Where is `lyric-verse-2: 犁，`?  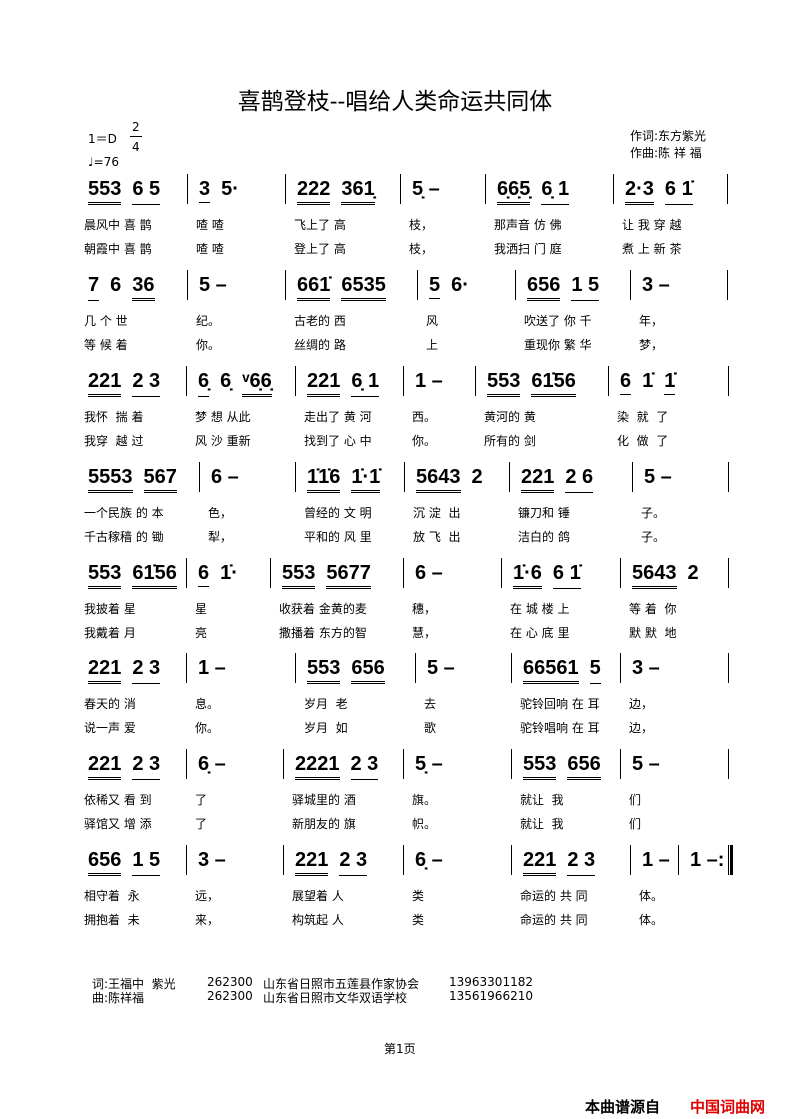 lyric-verse-2: 犁， is located at coordinates (220, 537).